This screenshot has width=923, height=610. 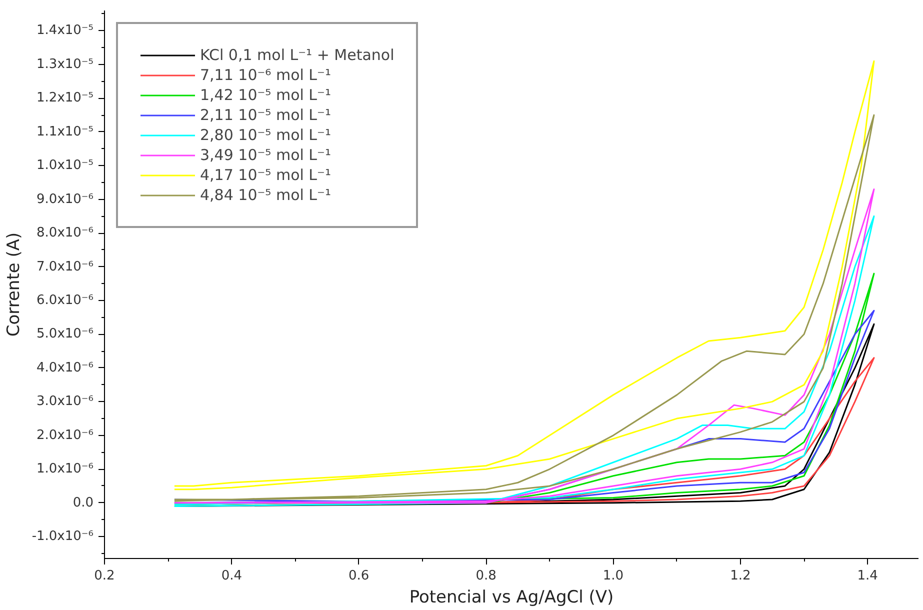 What do you see at coordinates (65, 98) in the screenshot?
I see `y-tick-label: 1.2x10⁻⁵` at bounding box center [65, 98].